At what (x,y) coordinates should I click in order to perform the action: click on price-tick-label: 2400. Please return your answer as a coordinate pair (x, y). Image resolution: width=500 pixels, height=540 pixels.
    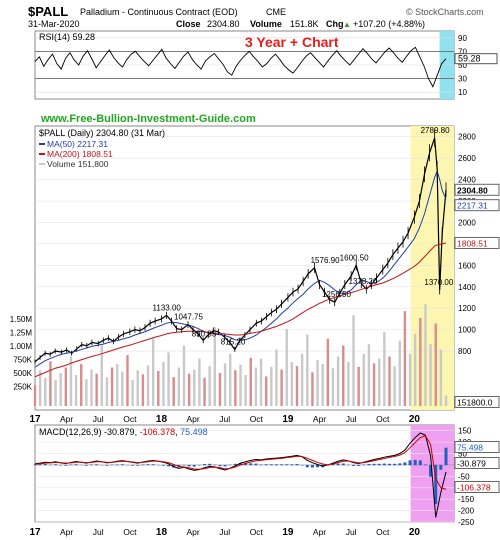
    Looking at the image, I should click on (467, 180).